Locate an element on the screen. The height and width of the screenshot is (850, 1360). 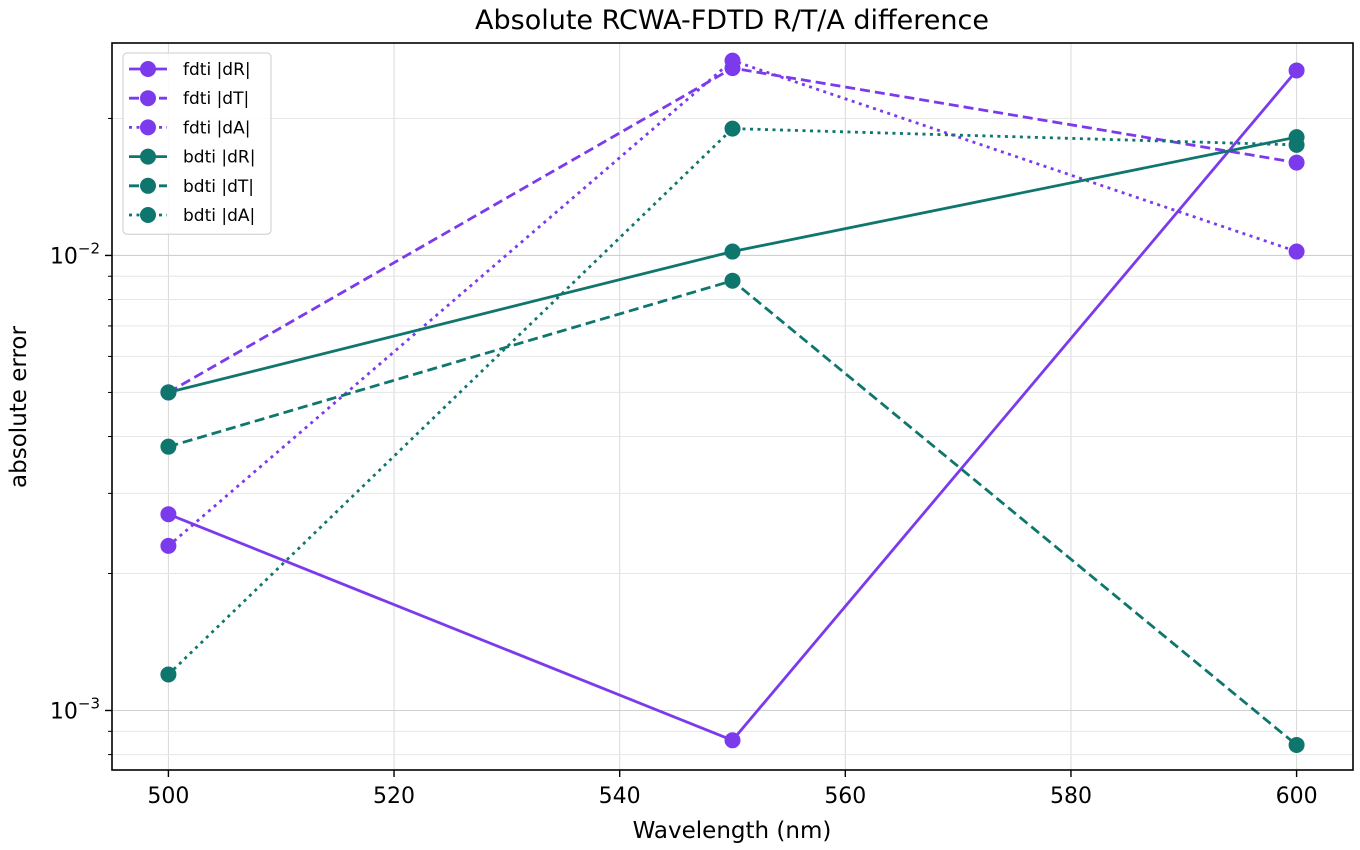
x-tick-label: 500 is located at coordinates (168, 796).